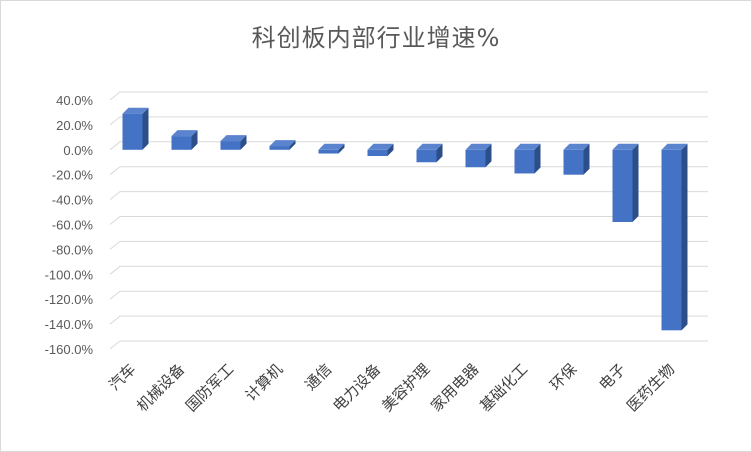  Describe the element at coordinates (318, 377) in the screenshot. I see `x-category-label: 通信` at that location.